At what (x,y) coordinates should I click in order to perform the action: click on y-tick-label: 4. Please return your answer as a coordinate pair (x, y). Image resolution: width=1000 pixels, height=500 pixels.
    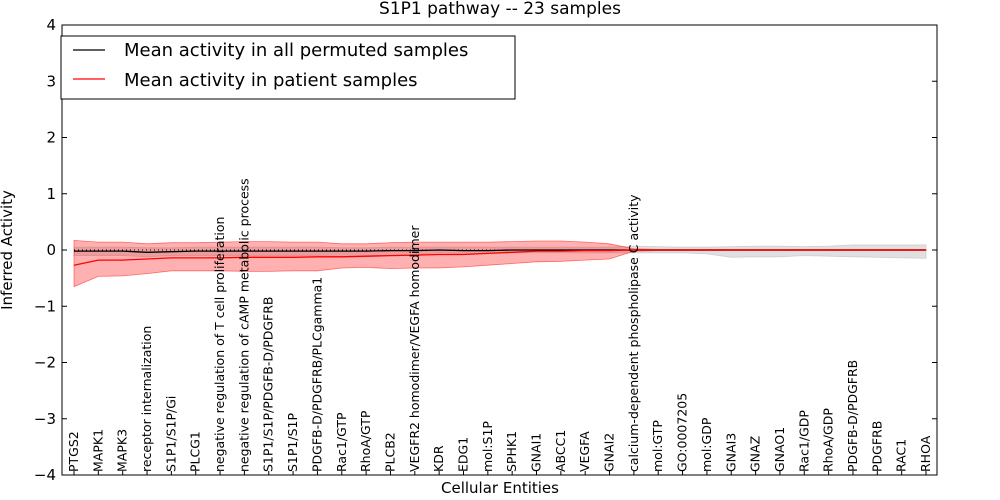
    Looking at the image, I should click on (51, 25).